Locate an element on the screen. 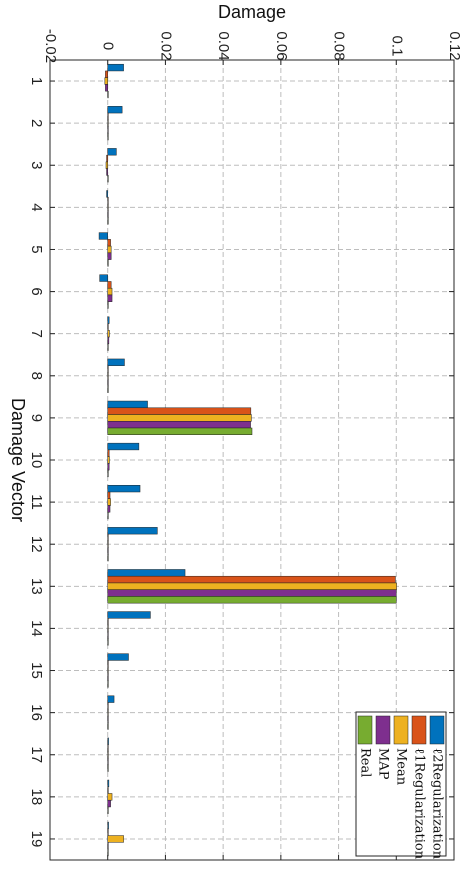 This screenshot has width=474, height=872. category-tick-label: 17 is located at coordinates (36, 754).